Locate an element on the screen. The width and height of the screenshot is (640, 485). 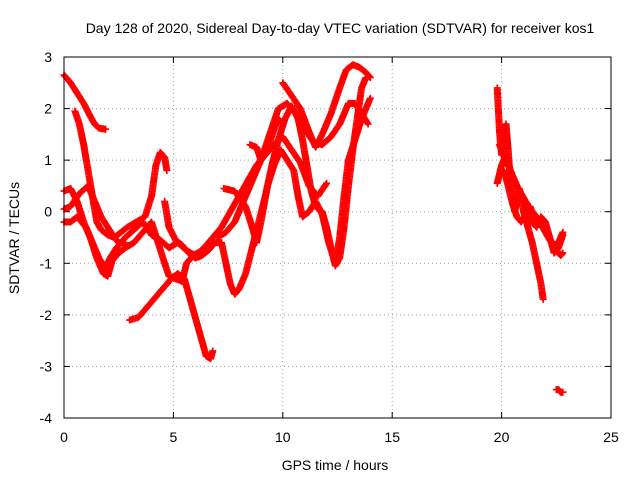
y-tick-label: 1 is located at coordinates (48, 160).